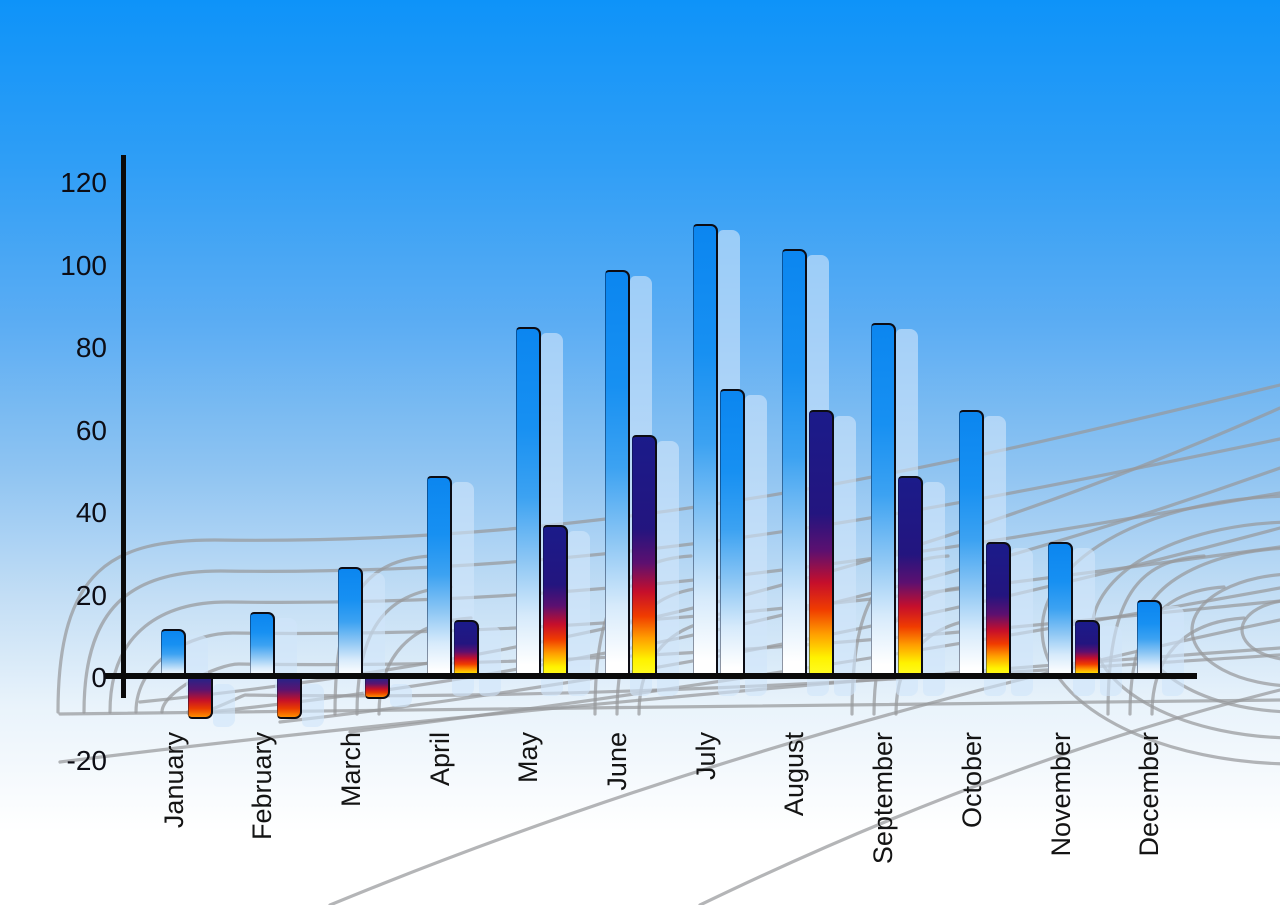 This screenshot has width=1280, height=905. I want to click on x-axis-label-october: October, so click(971, 780).